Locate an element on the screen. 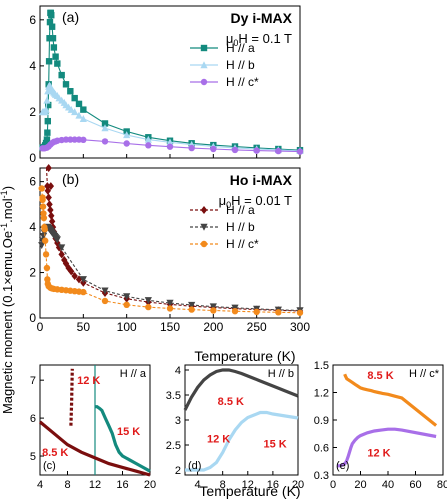 The width and height of the screenshot is (447, 500). x-tick-label-e: 0 is located at coordinates (333, 485).